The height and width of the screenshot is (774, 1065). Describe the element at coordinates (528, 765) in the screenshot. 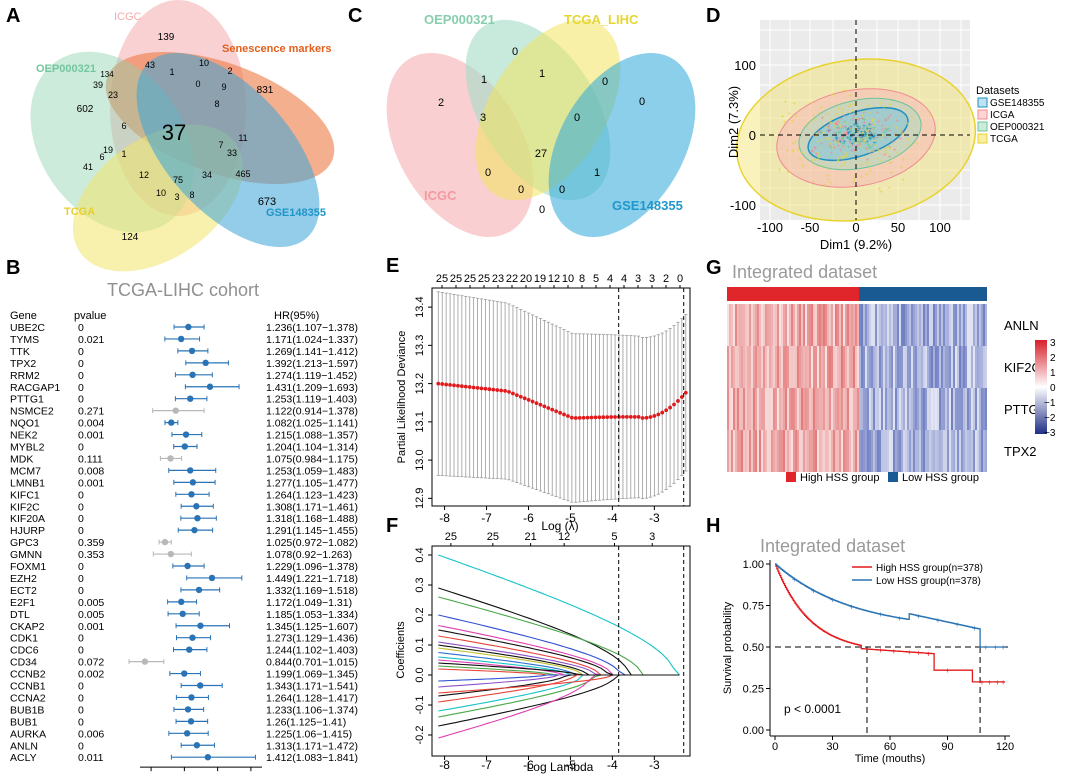

I see `coef-x-tick: -6` at that location.